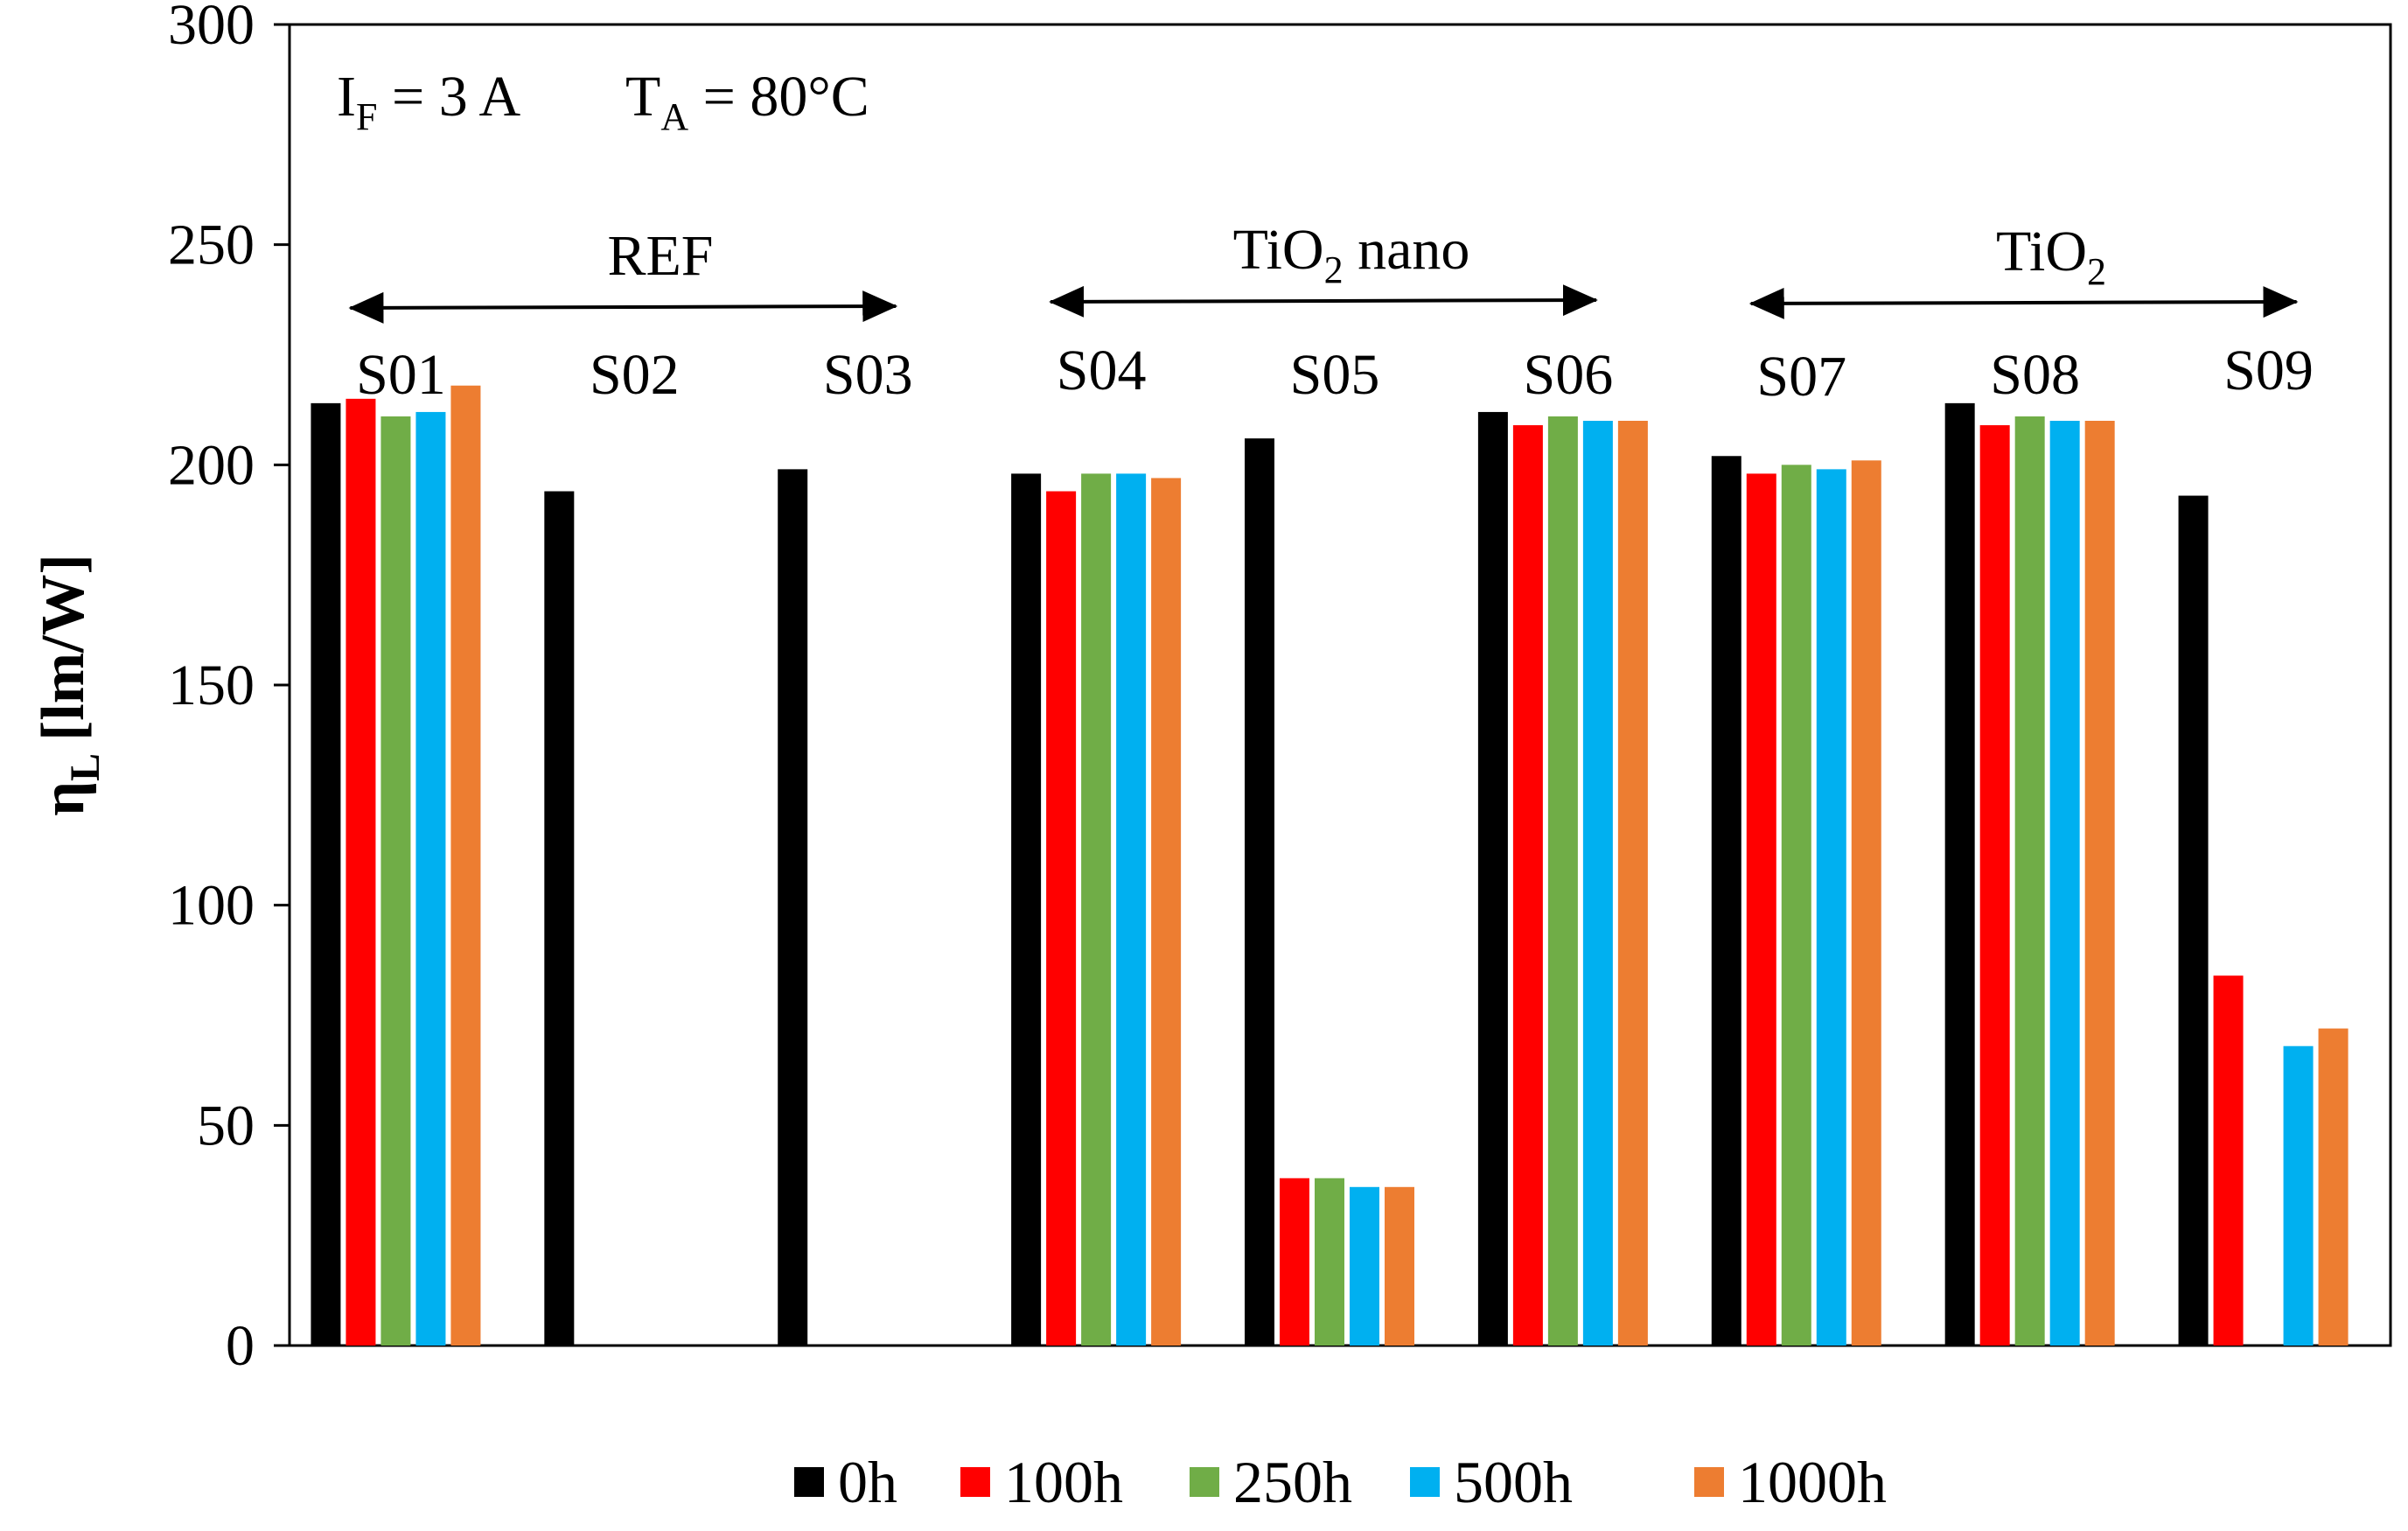 This screenshot has height=1531, width=2408. I want to click on bar-s06-100h, so click(1527, 885).